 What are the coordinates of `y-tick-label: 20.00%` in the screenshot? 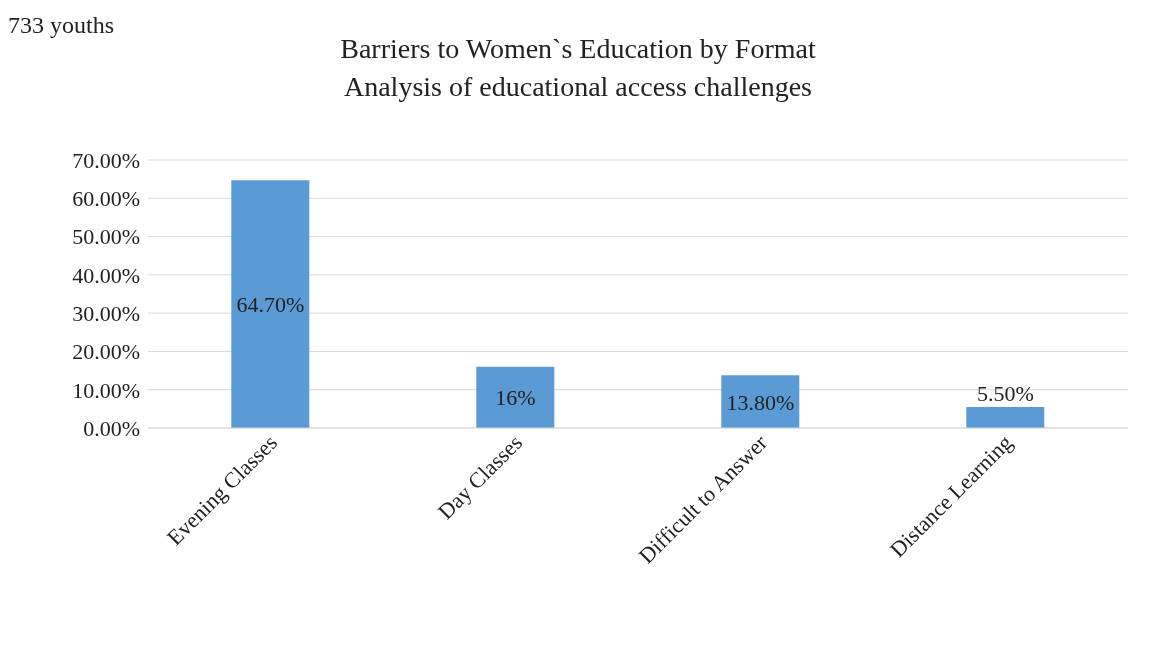 It's located at (106, 352).